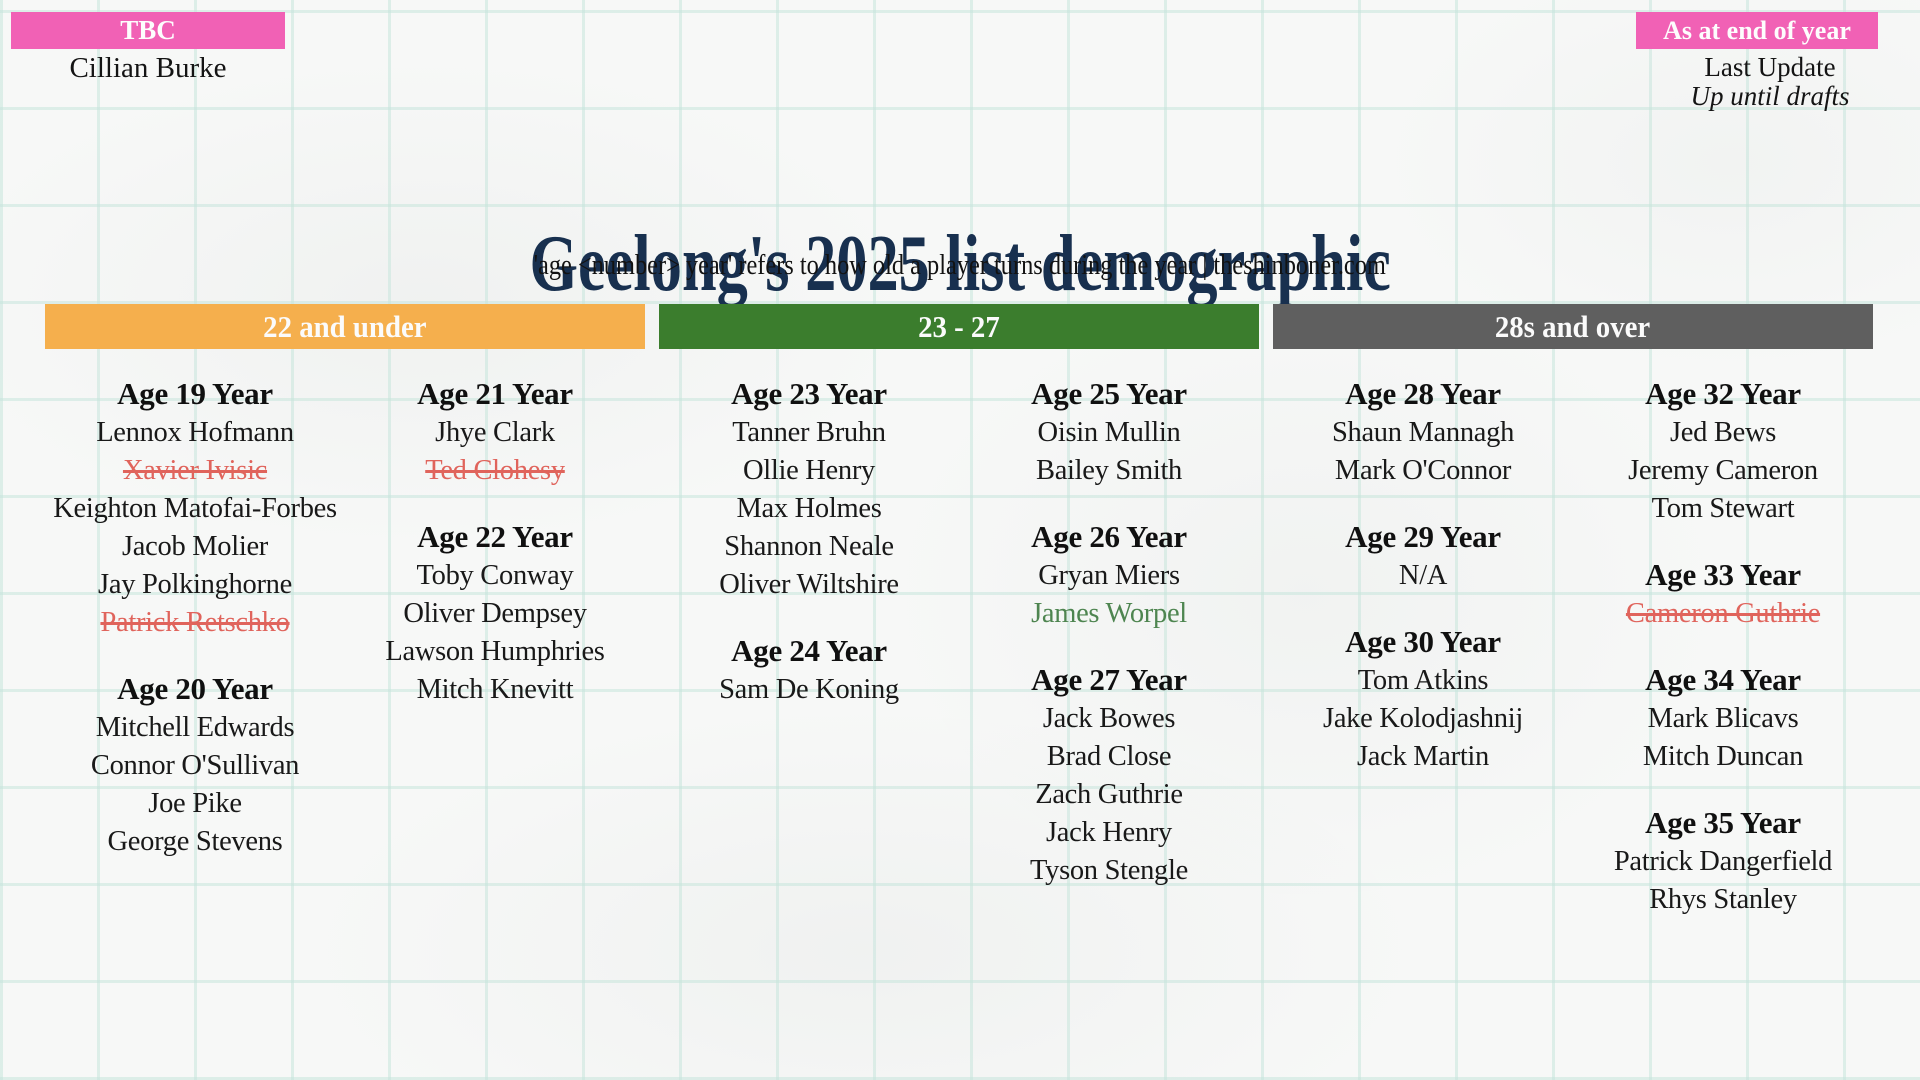 This screenshot has width=1920, height=1080. What do you see at coordinates (809, 432) in the screenshot?
I see `player-name: Tanner Bruhn` at bounding box center [809, 432].